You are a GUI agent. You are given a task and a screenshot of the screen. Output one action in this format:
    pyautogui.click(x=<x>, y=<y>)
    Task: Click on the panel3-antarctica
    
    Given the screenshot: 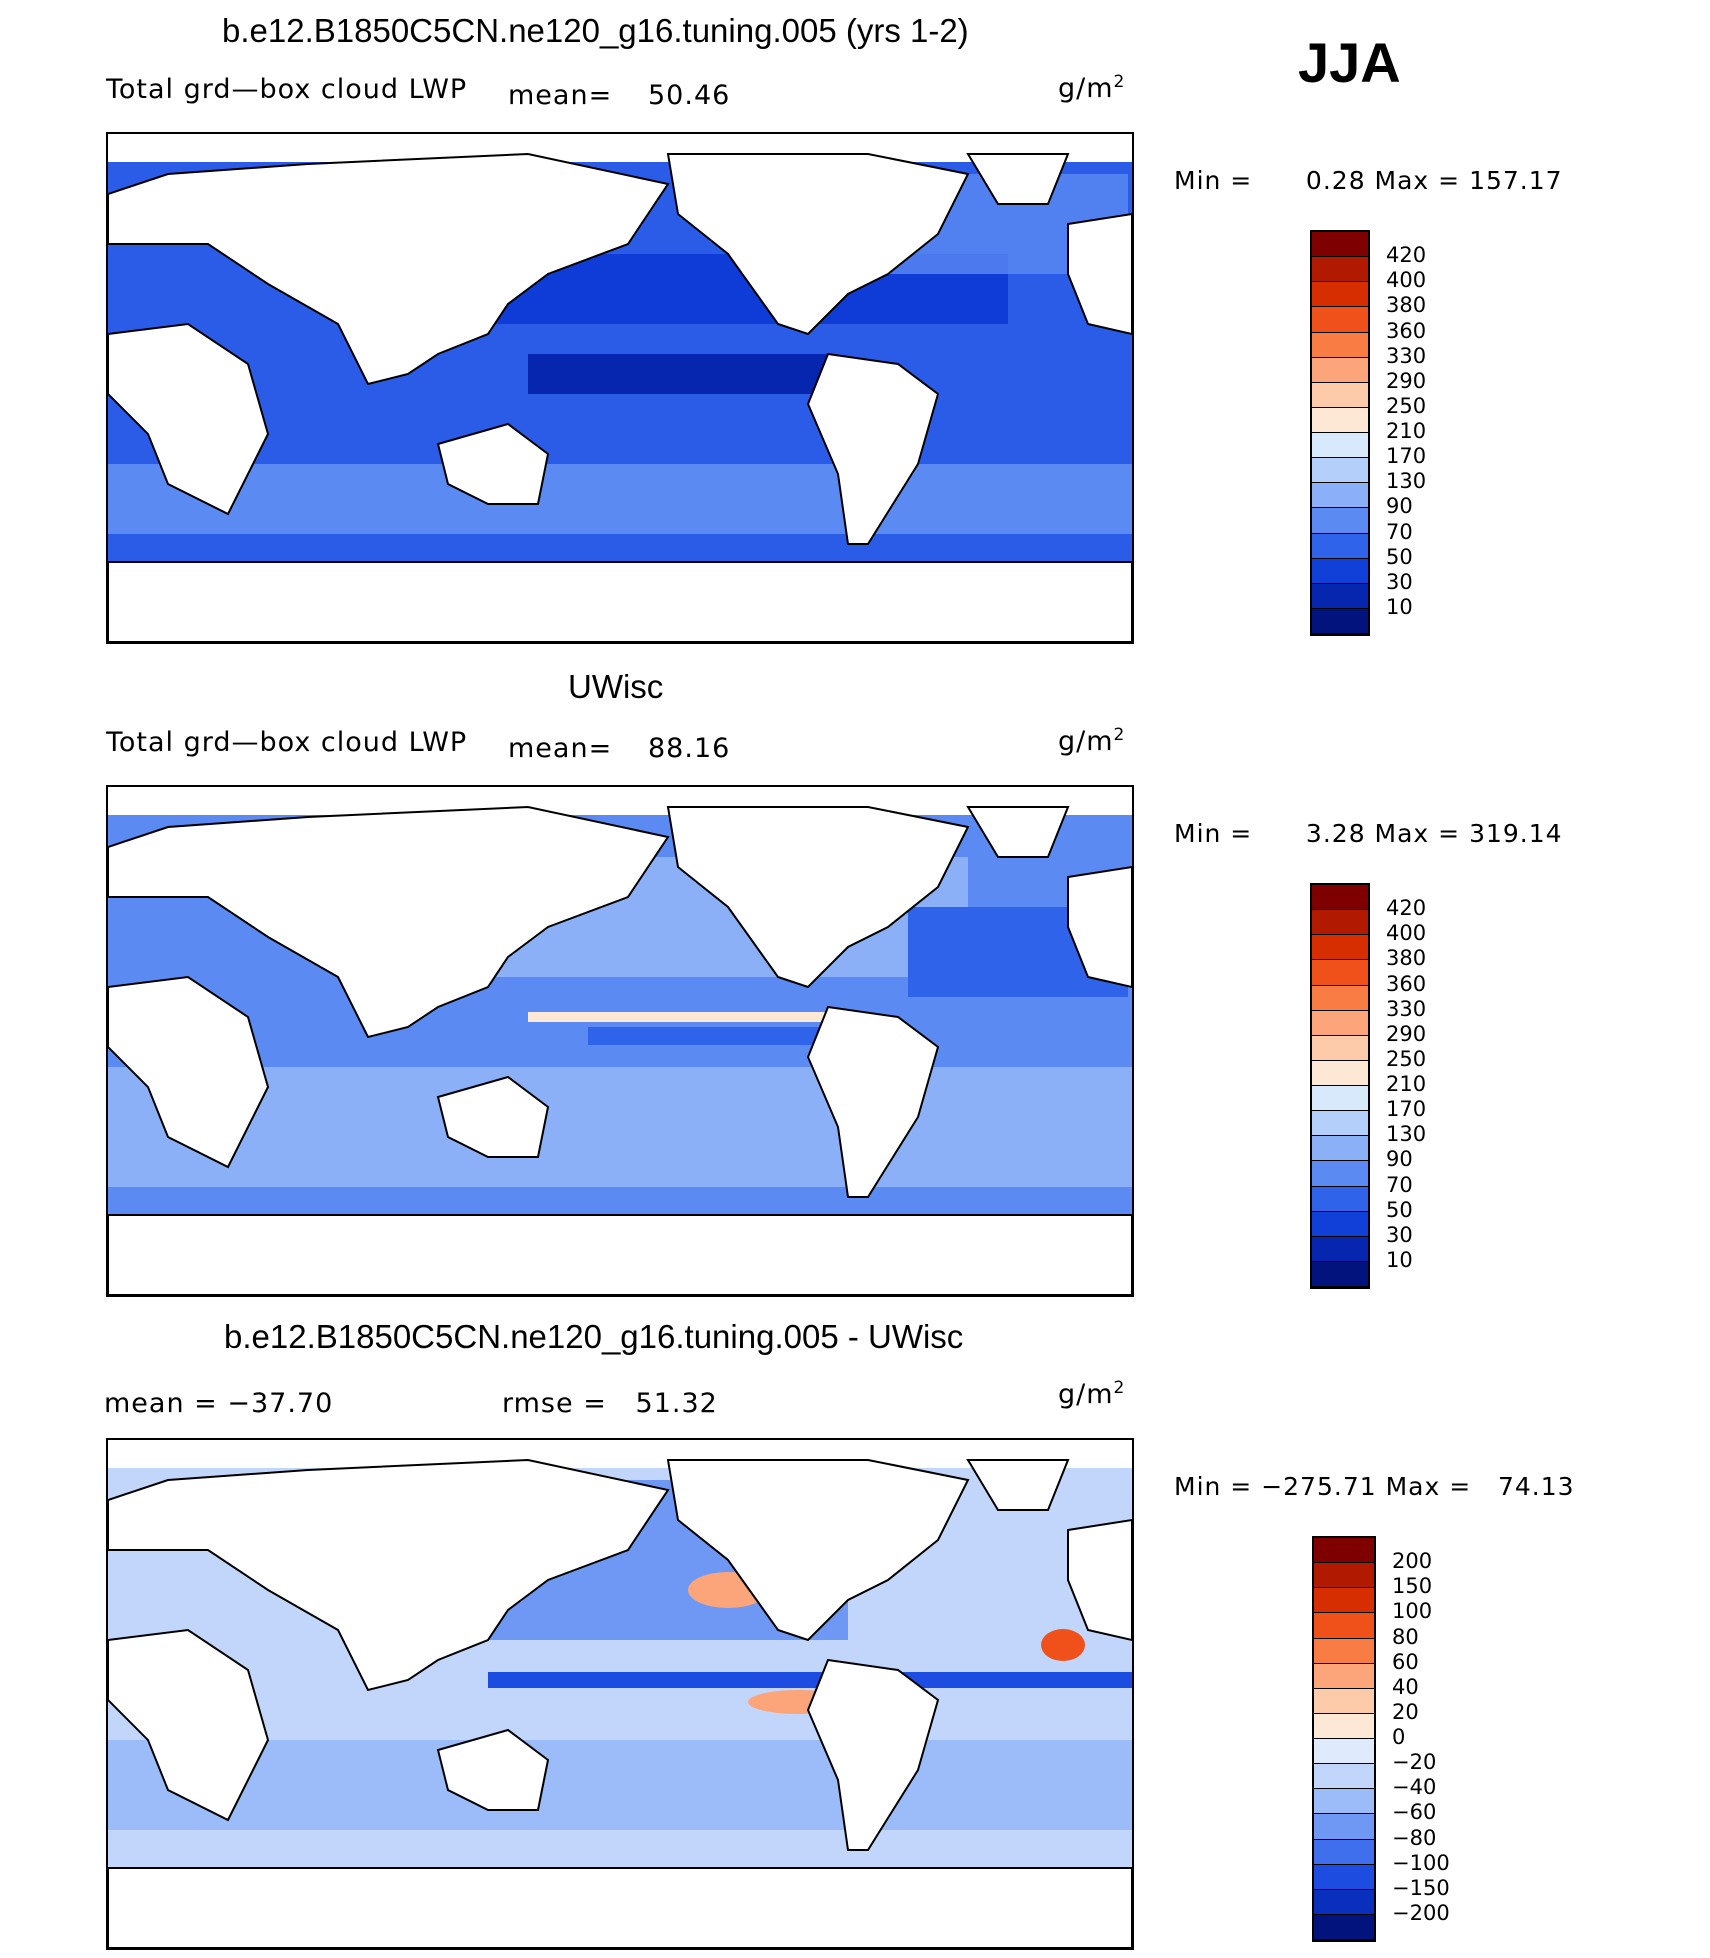 What is the action you would take?
    pyautogui.click(x=620, y=1907)
    